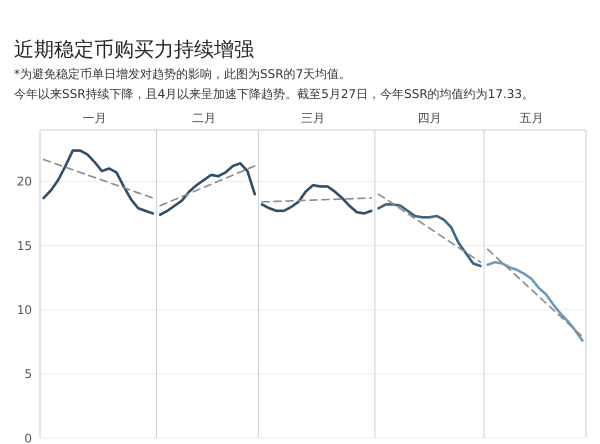 This screenshot has height=444, width=600. Describe the element at coordinates (313, 118) in the screenshot. I see `x-tick-label: 三月` at that location.